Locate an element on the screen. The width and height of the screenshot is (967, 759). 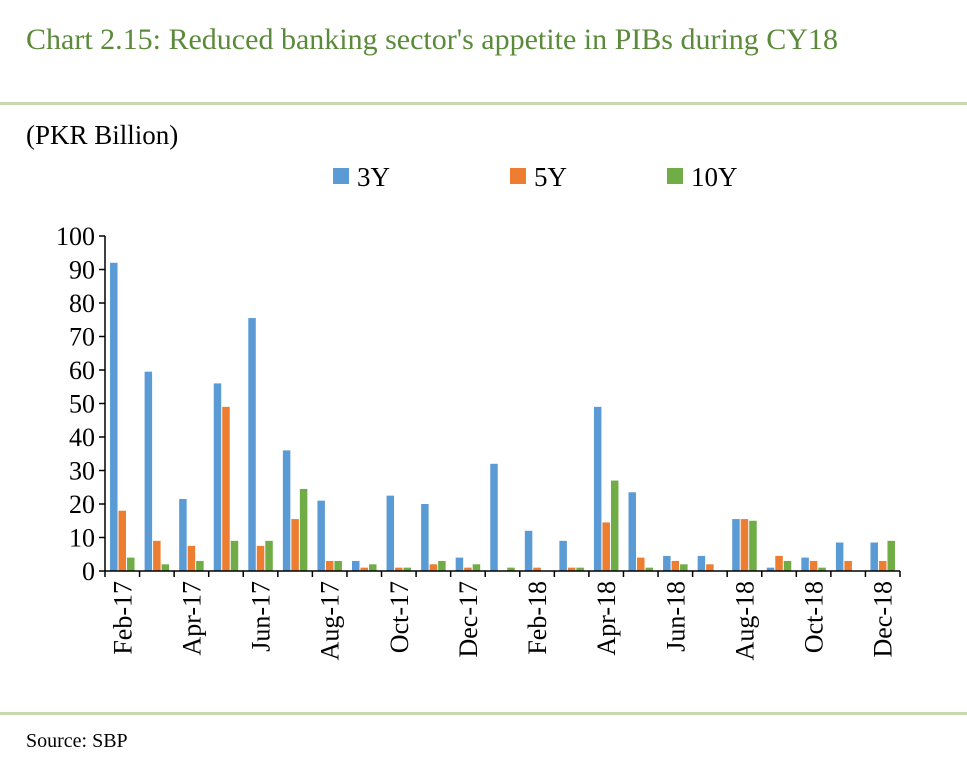
legend-item-10y: 10Y is located at coordinates (702, 177).